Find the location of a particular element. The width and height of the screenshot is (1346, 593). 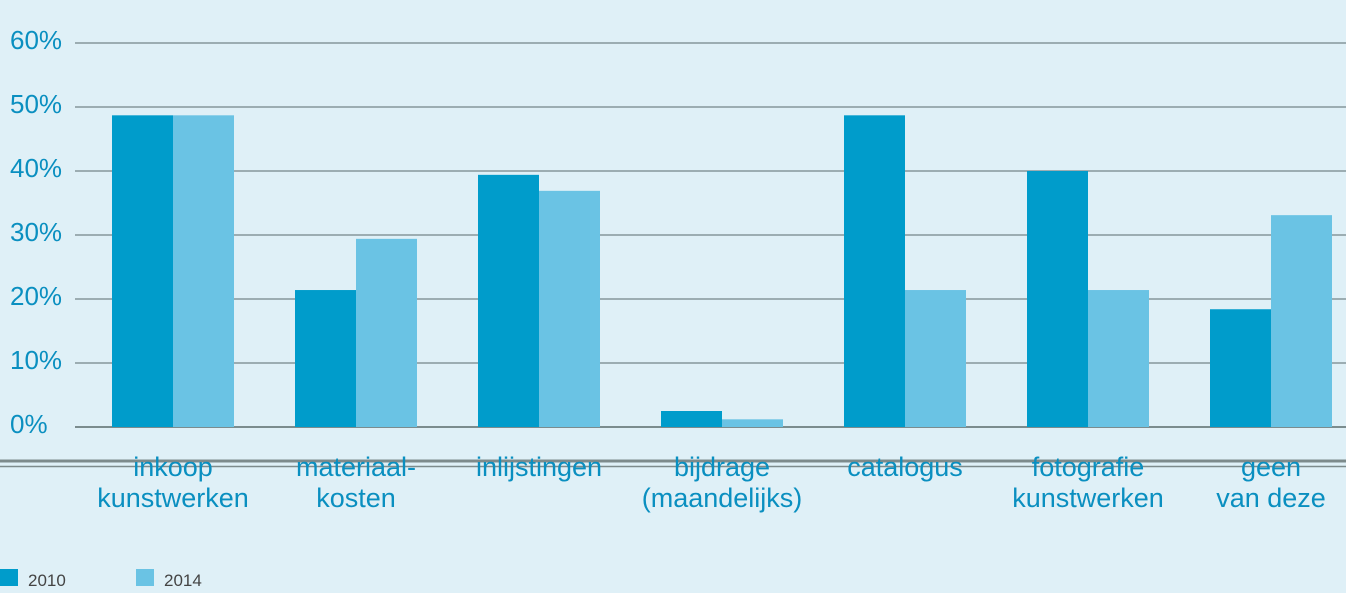

x-tick-label: inlijstingen is located at coordinates (539, 467).